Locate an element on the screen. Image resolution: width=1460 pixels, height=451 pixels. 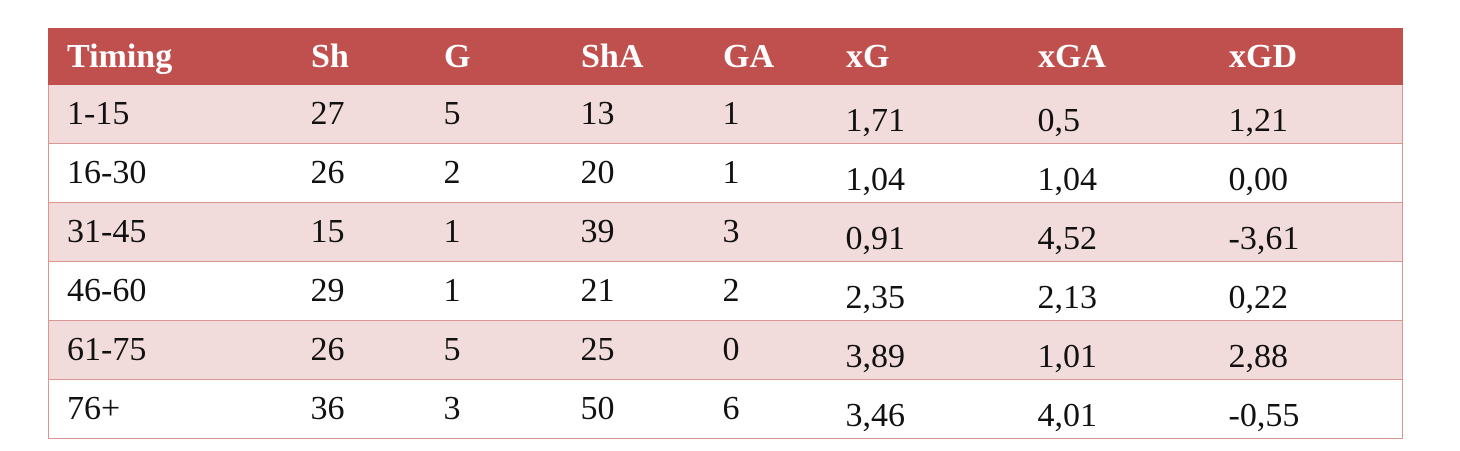
table-cell: 76+ is located at coordinates (170, 409).